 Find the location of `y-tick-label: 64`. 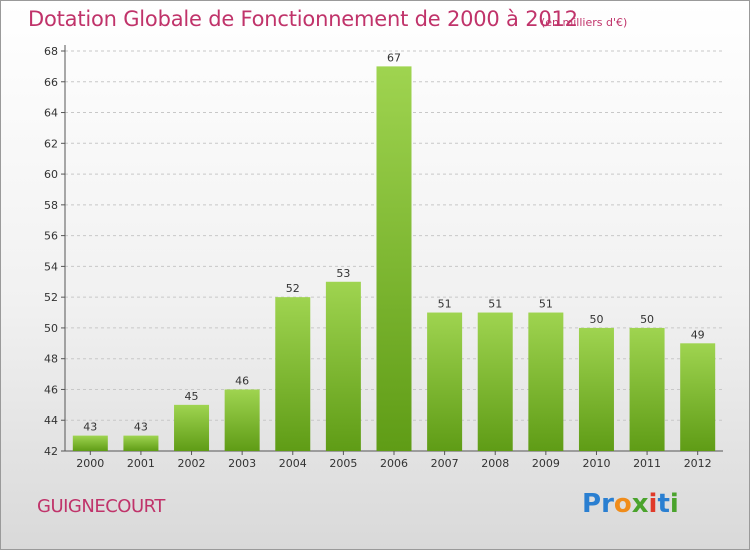

y-tick-label: 64 is located at coordinates (51, 113).